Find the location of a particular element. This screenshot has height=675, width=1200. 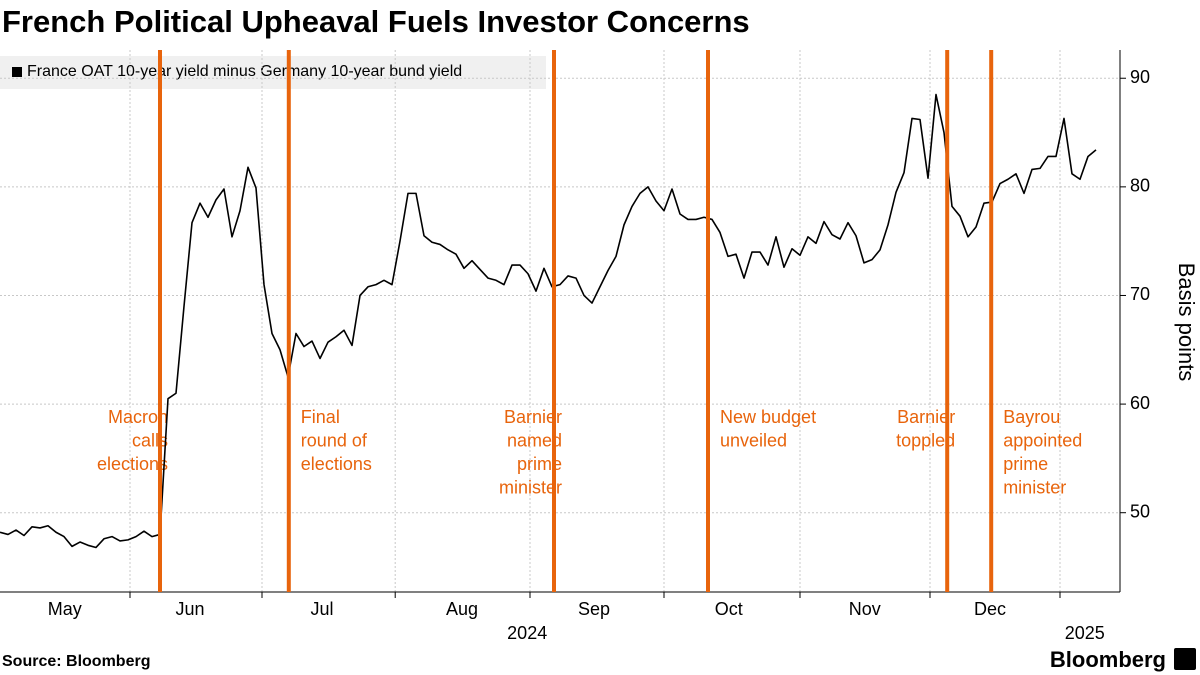

y-tick-label: 50 is located at coordinates (1140, 511).